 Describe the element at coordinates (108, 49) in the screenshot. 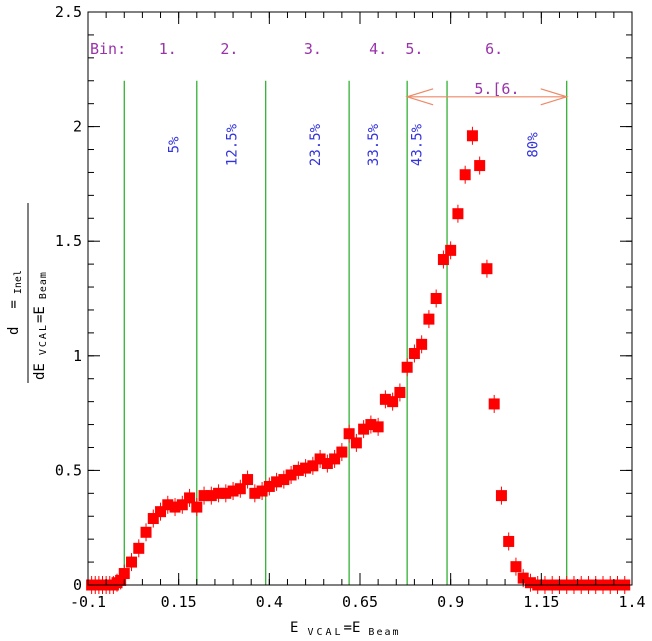

I see `bin-header-label: Bin:` at that location.